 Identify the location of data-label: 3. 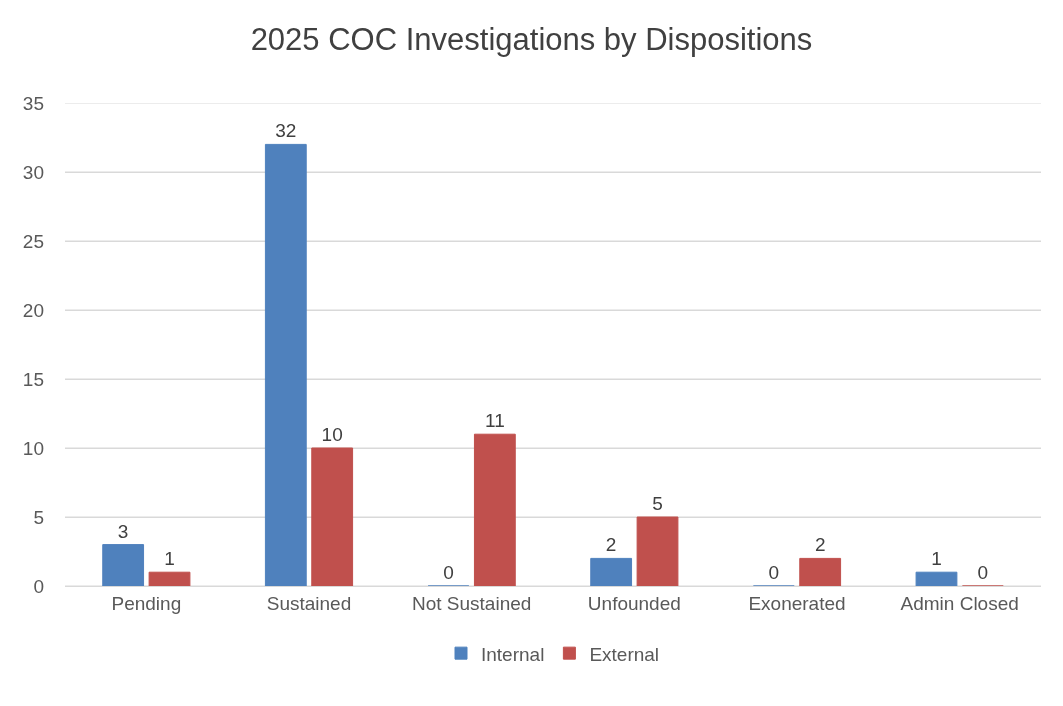
(123, 531).